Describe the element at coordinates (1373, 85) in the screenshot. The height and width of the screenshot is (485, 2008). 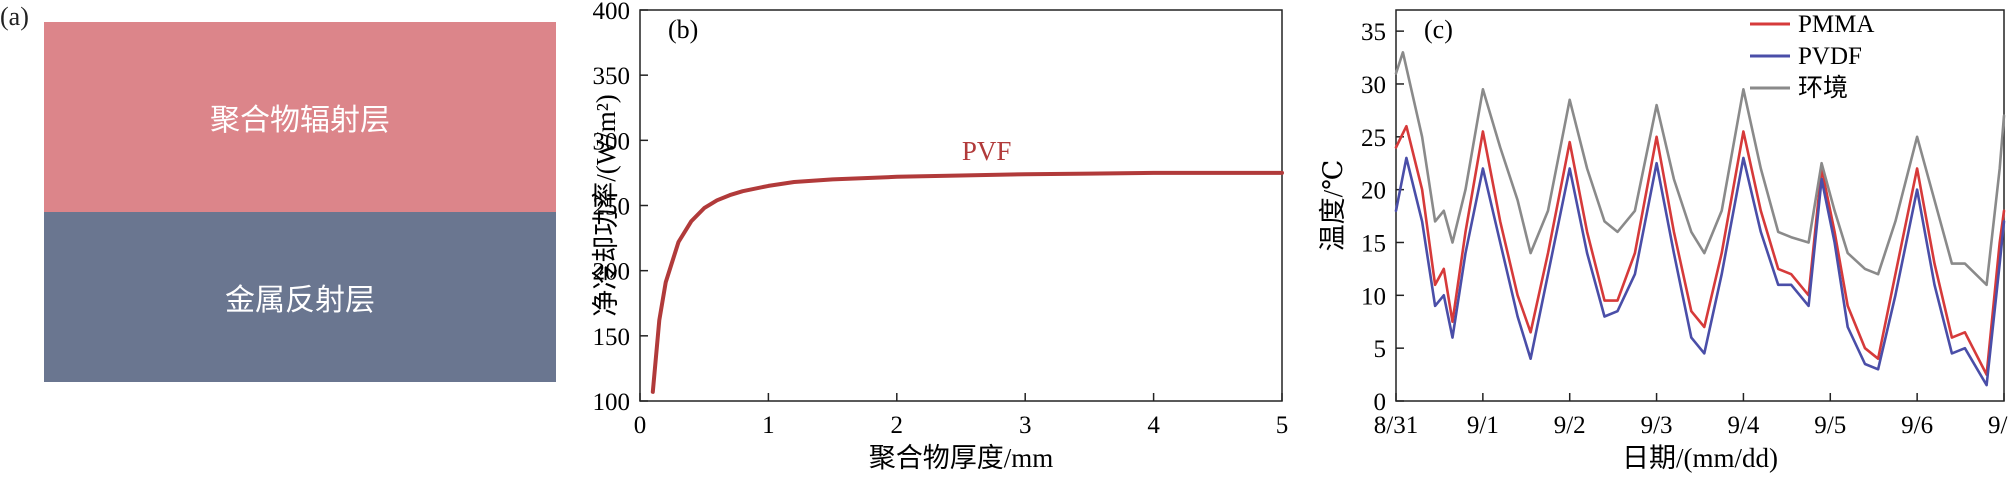
I see `y-tick-label: 30` at that location.